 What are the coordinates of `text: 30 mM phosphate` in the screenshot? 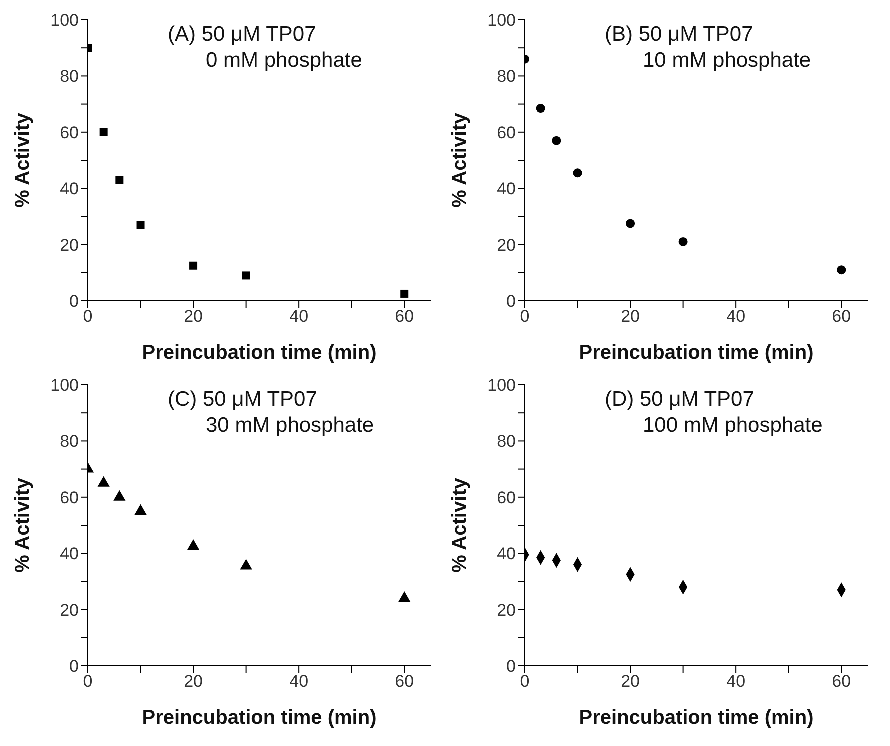 It's located at (289, 426).